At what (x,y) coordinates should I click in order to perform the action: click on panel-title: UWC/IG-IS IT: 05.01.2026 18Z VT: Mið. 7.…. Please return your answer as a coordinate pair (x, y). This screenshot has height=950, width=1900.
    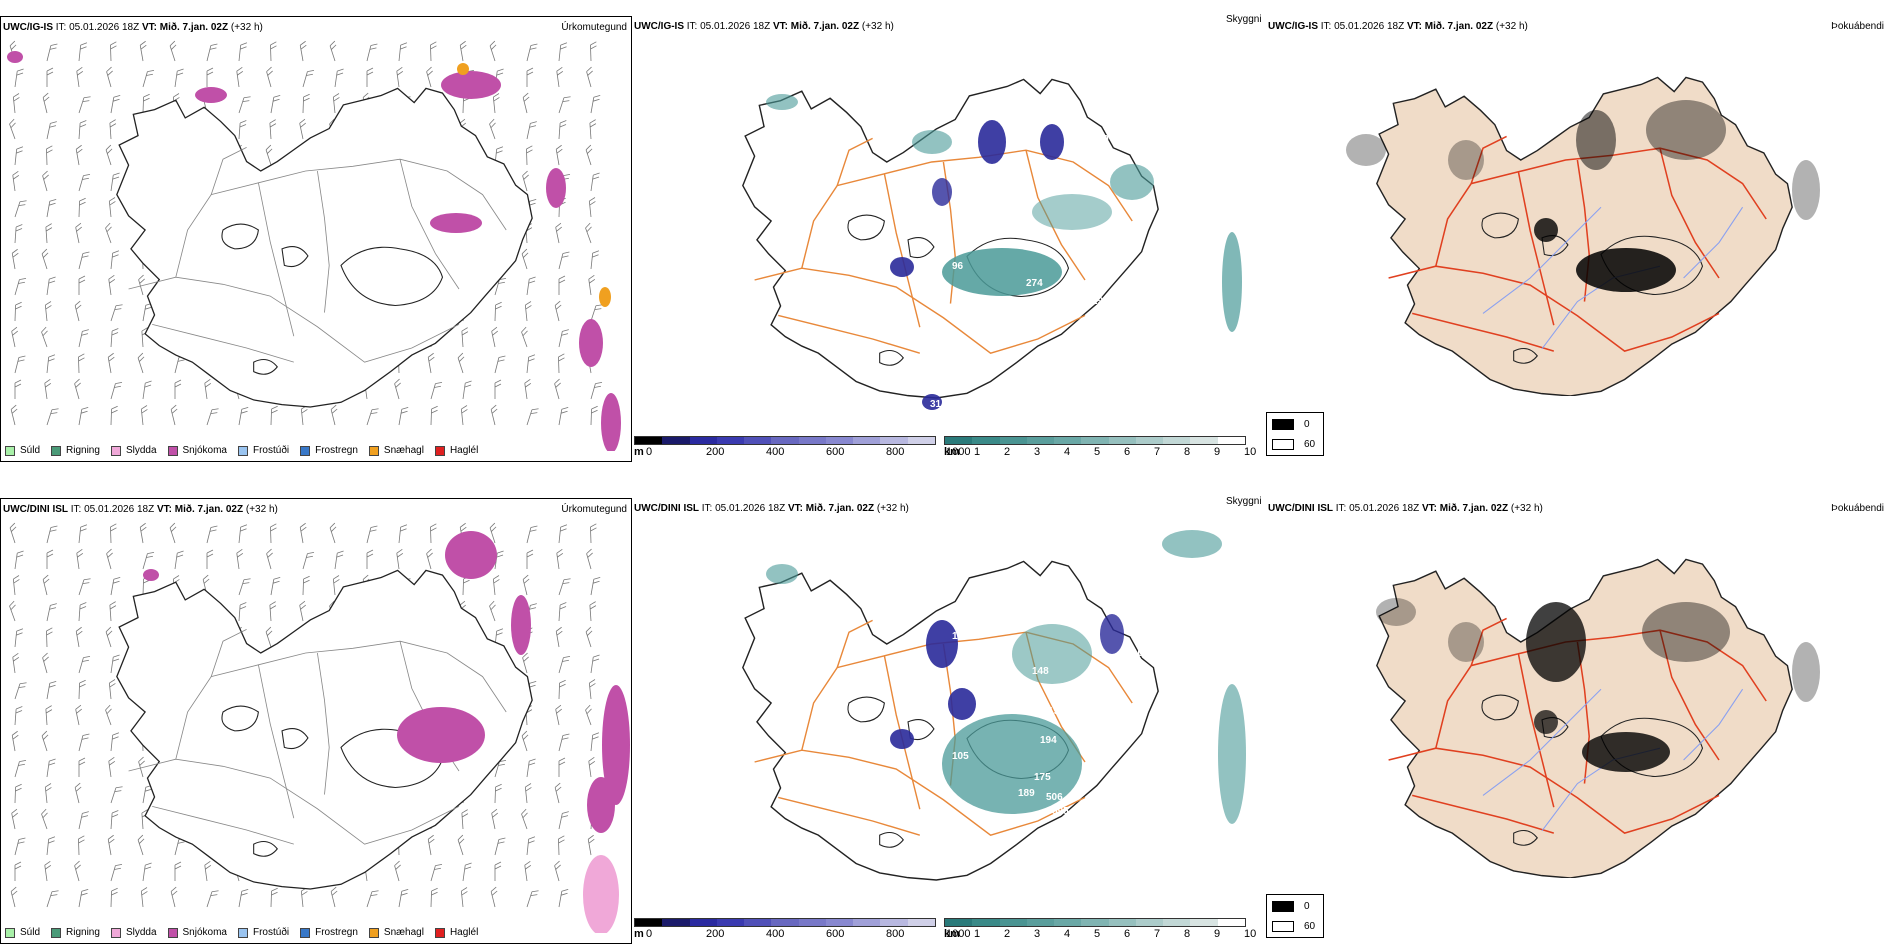
    Looking at the image, I should click on (764, 26).